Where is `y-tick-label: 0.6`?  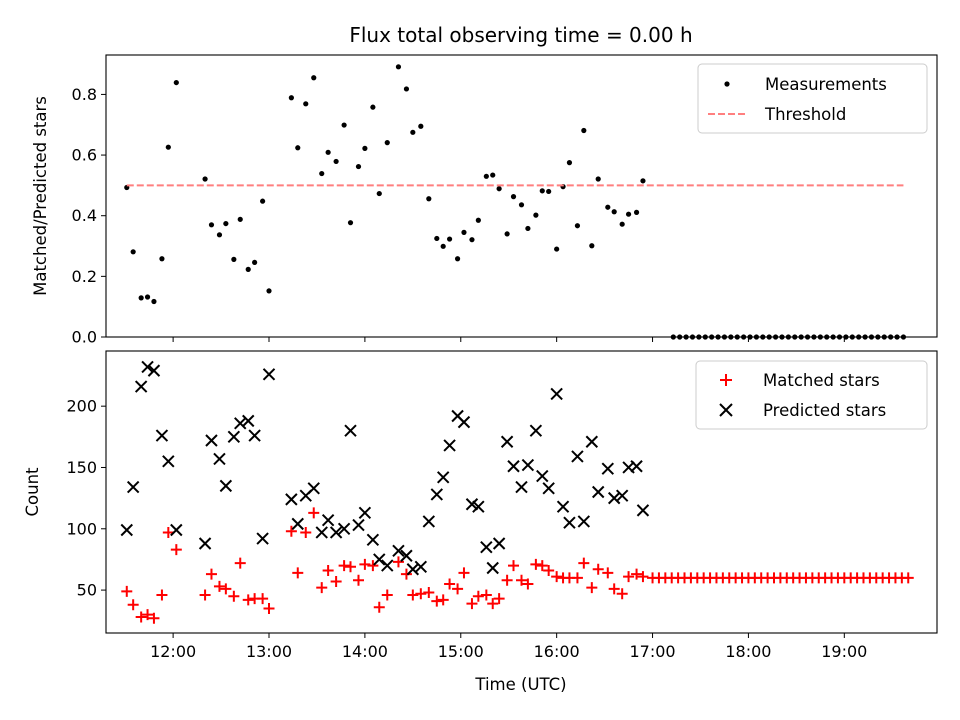 y-tick-label: 0.6 is located at coordinates (84, 155).